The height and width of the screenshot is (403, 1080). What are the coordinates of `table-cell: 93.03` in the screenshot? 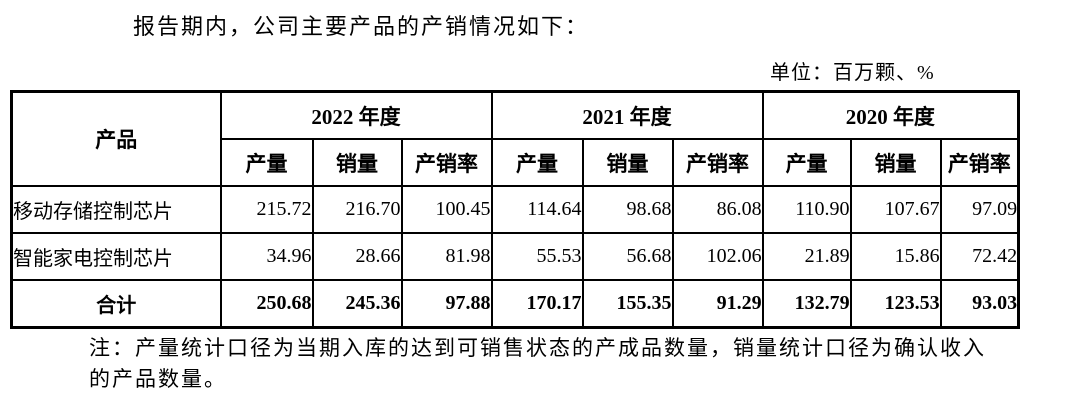 It's located at (979, 304).